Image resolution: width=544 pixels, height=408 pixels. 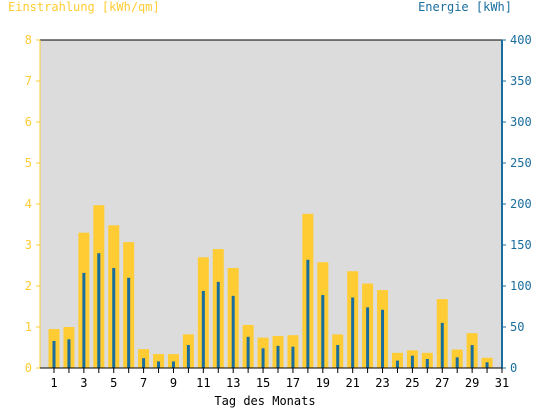 What do you see at coordinates (28, 245) in the screenshot?
I see `left-axis-tick-label: 3` at bounding box center [28, 245].